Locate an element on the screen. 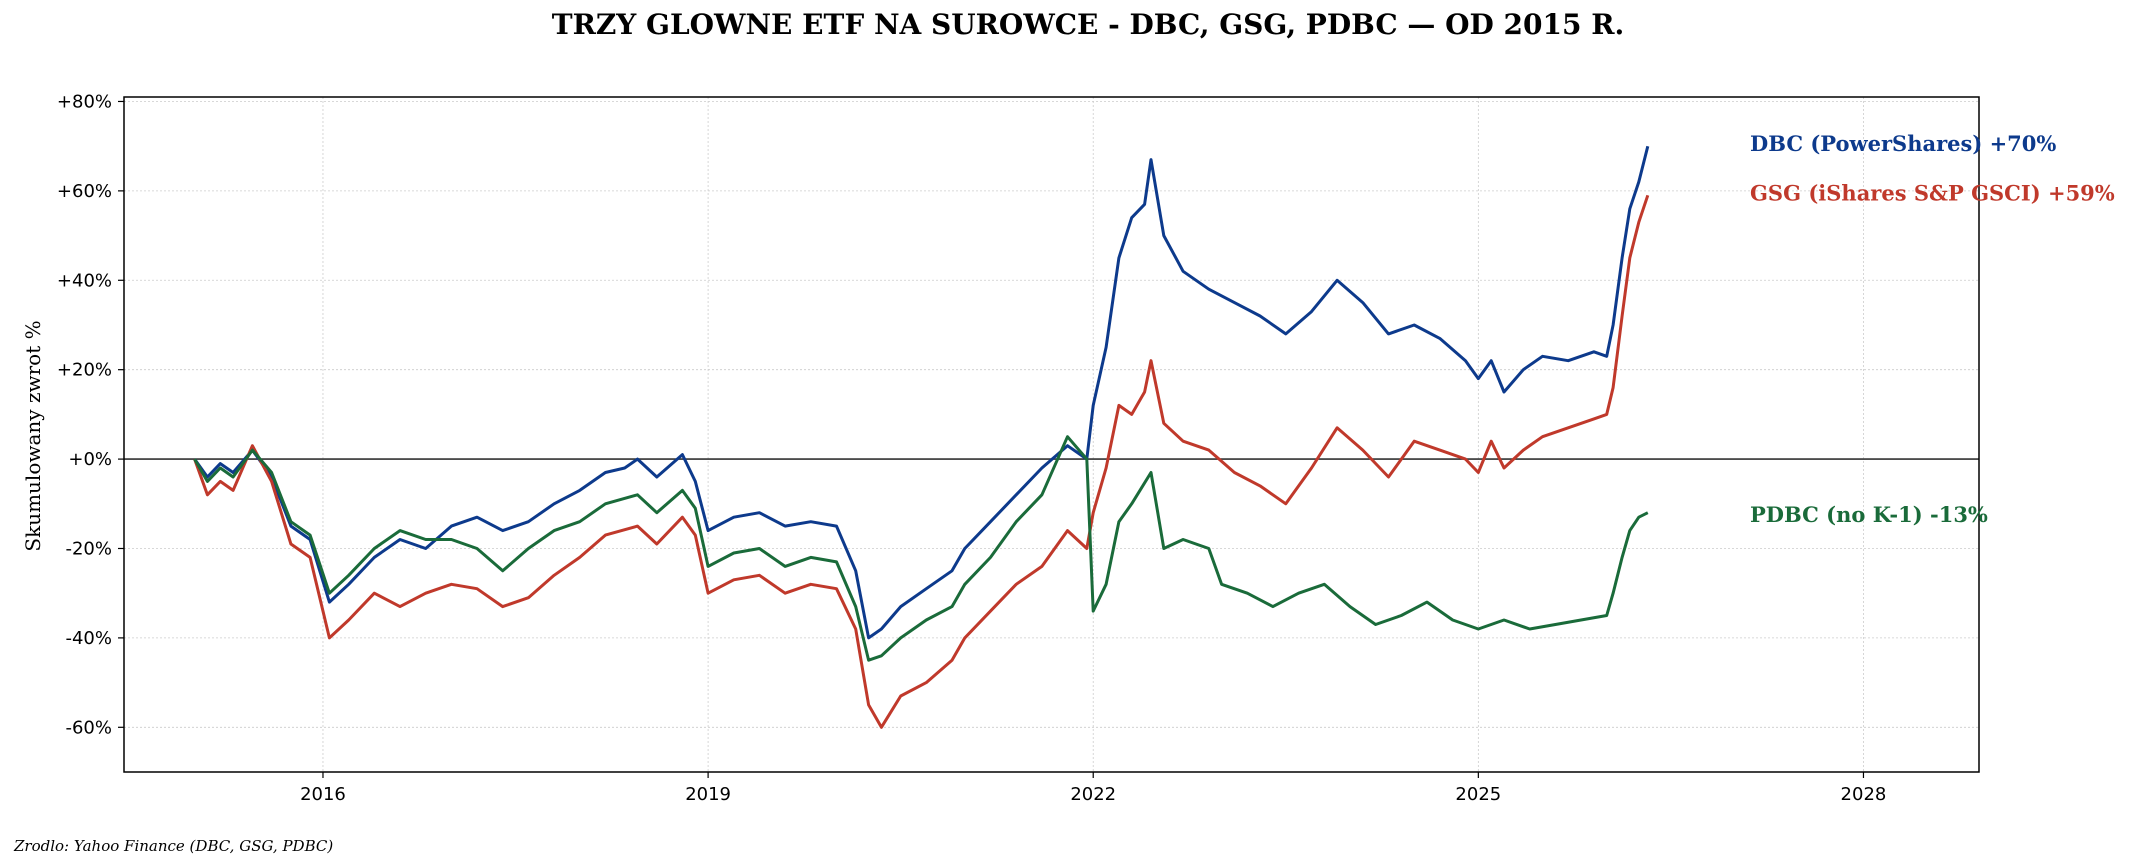 The width and height of the screenshot is (2133, 866). x-tick-label: 2028 is located at coordinates (1864, 794).